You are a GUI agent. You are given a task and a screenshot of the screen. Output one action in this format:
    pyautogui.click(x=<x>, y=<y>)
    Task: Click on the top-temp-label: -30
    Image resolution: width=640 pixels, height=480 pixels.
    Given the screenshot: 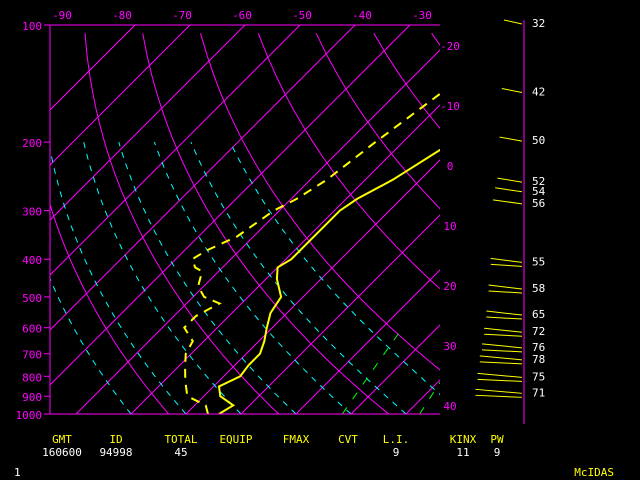 What is the action you would take?
    pyautogui.click(x=422, y=15)
    